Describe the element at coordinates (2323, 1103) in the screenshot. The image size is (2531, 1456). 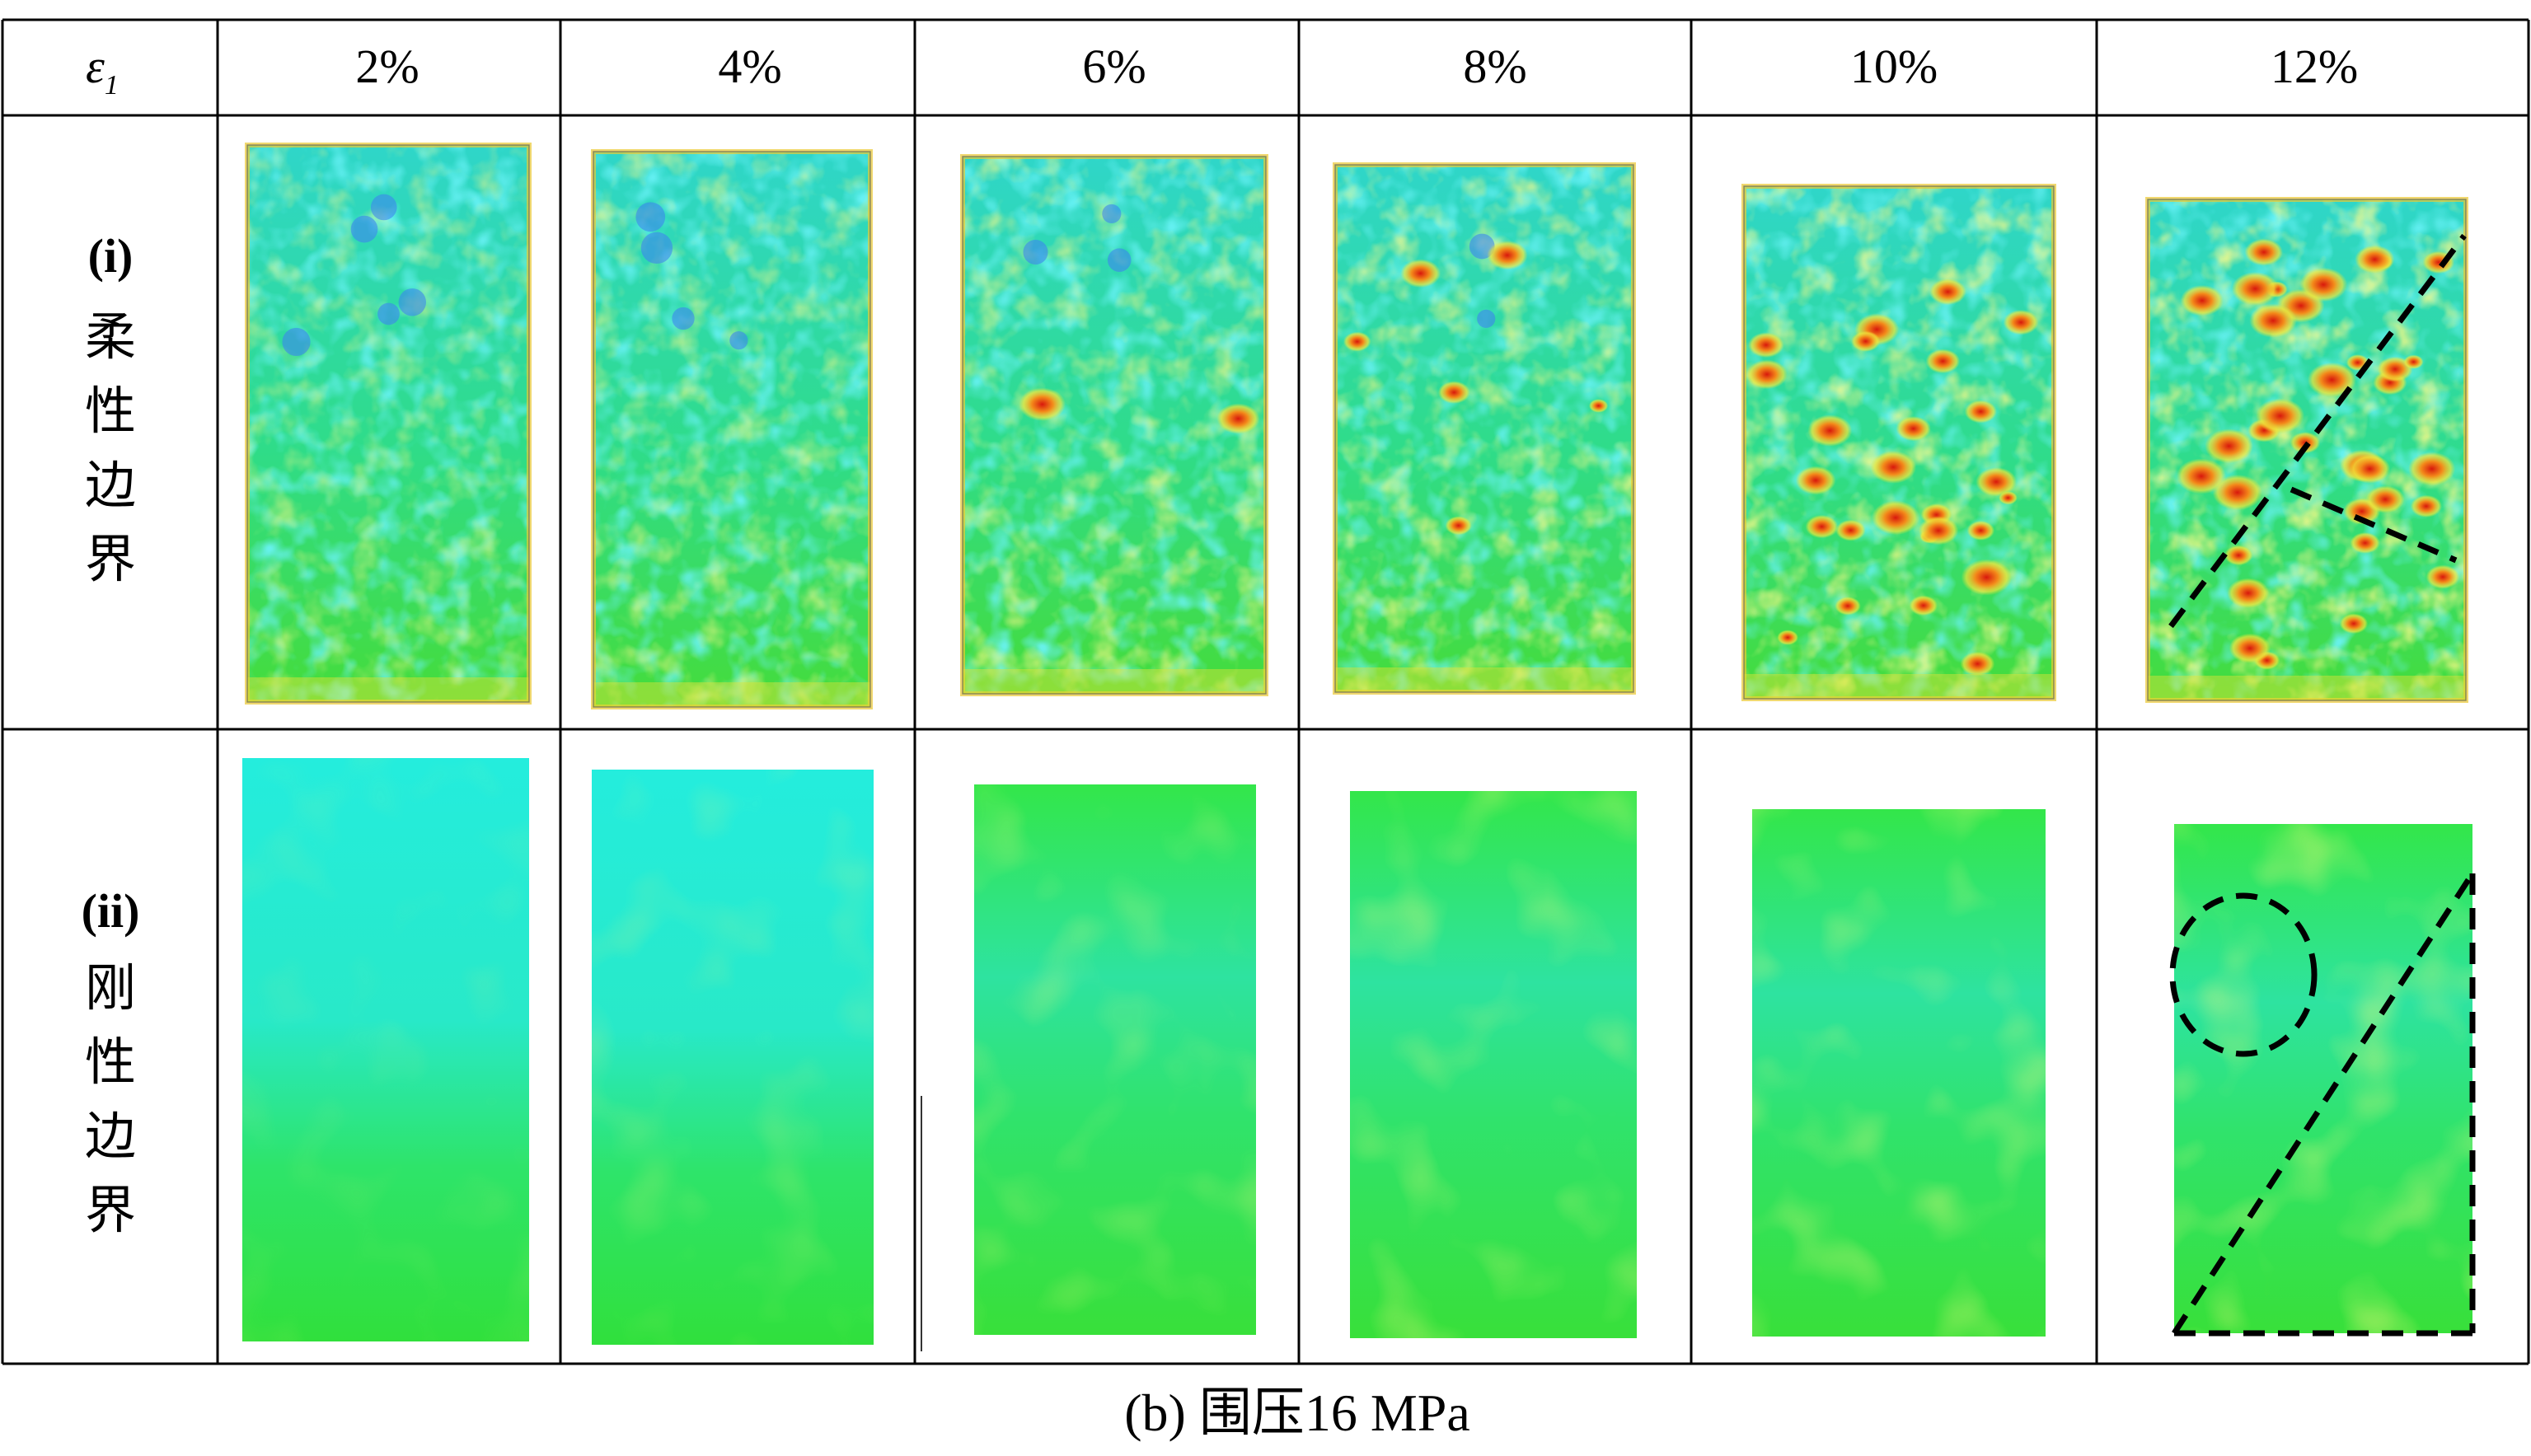
I see `rigid-triangle-hyp` at that location.